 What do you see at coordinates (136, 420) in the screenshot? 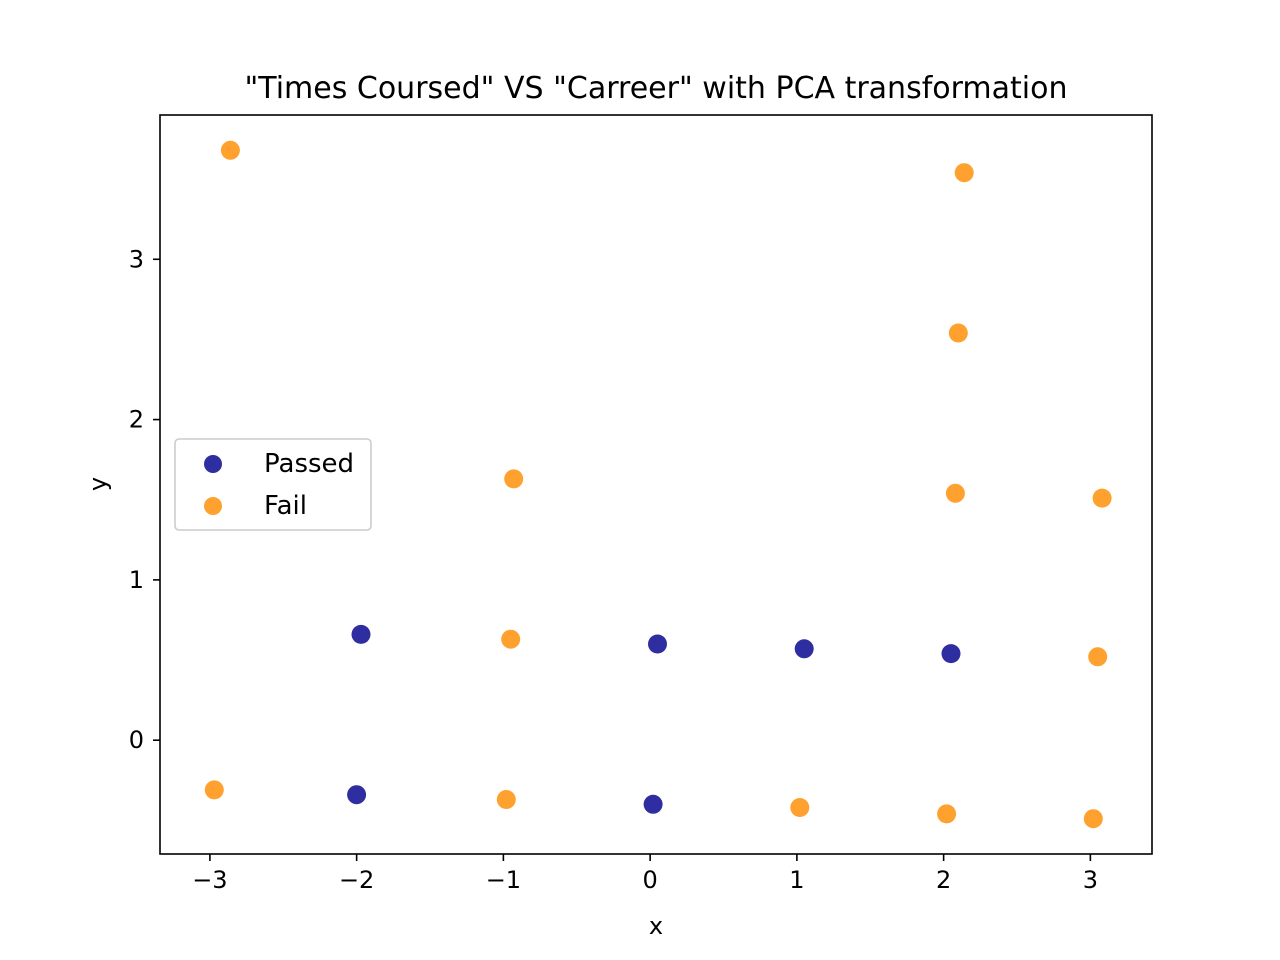
I see `y-tick-label: 2` at bounding box center [136, 420].